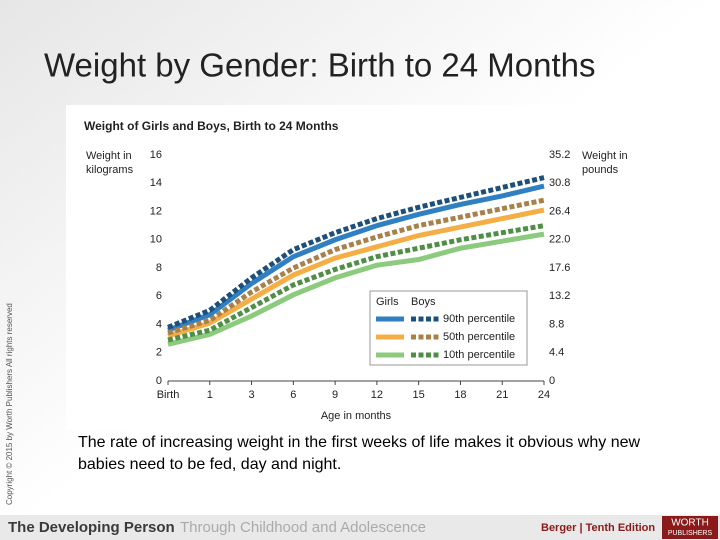  Describe the element at coordinates (479, 337) in the screenshot. I see `legend-label: 50th percentile` at that location.